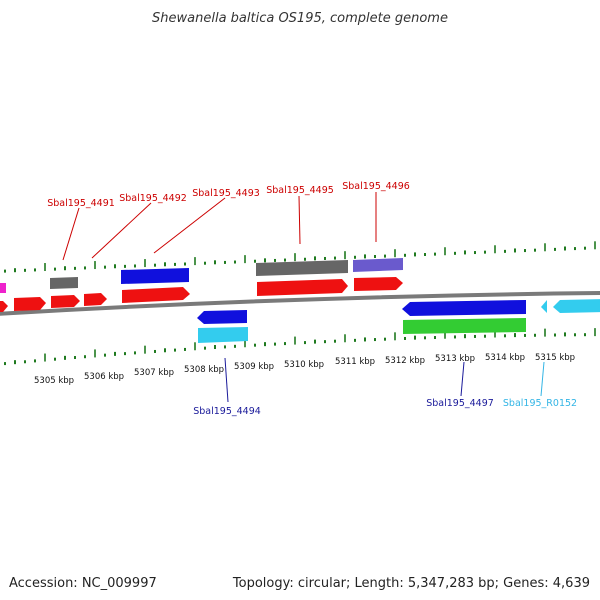 Image resolution: width=600 pixels, height=600 pixels. I want to click on gene-label-4492: Sbal195_4492, so click(153, 198).